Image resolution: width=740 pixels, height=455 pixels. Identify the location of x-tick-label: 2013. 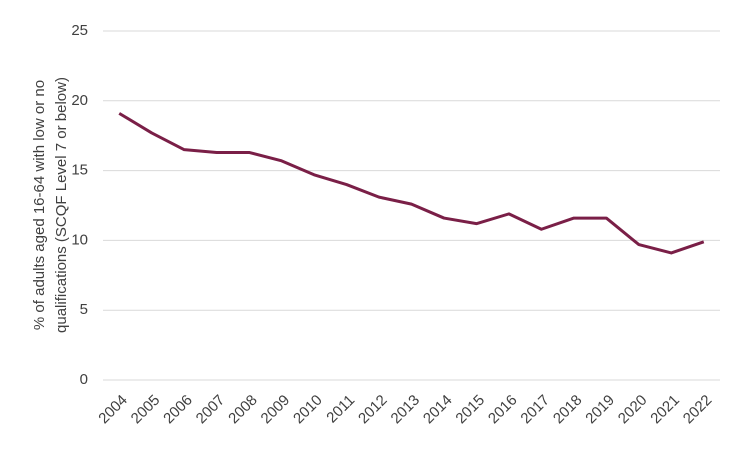
(406, 410).